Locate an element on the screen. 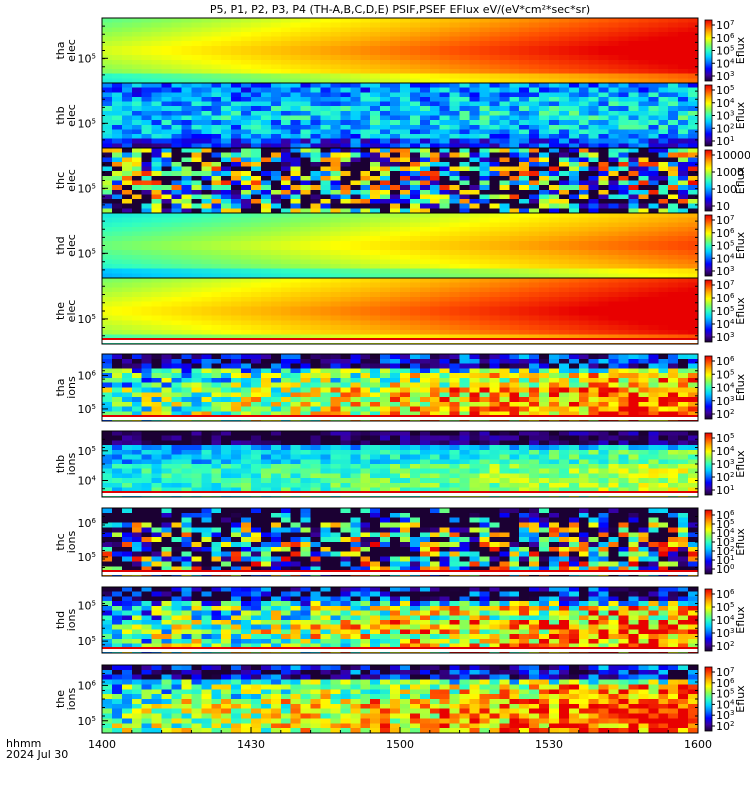 The width and height of the screenshot is (750, 800). colorbar-label: Eflux is located at coordinates (740, 115).